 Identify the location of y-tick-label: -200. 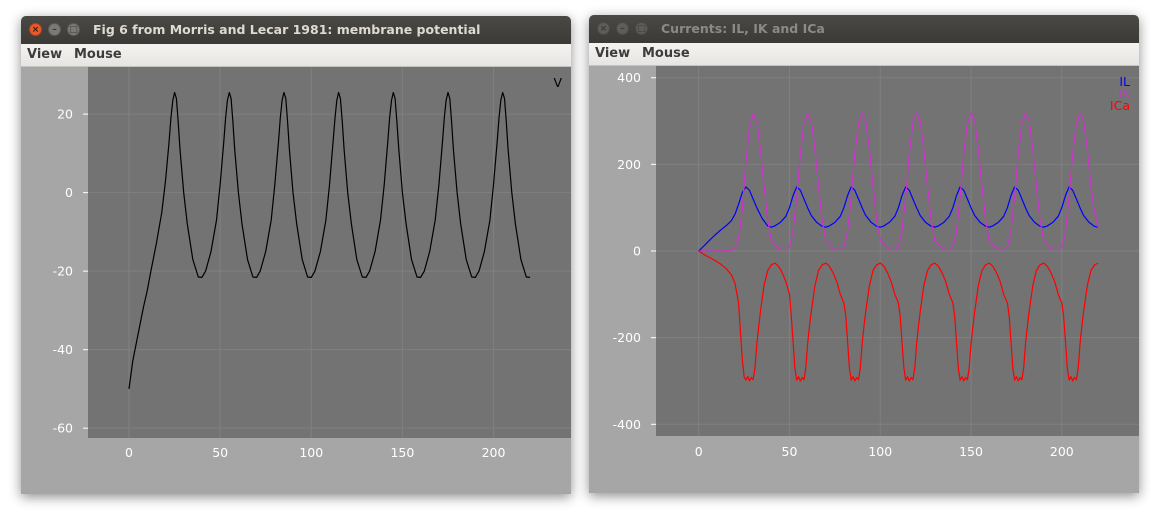
(627, 337).